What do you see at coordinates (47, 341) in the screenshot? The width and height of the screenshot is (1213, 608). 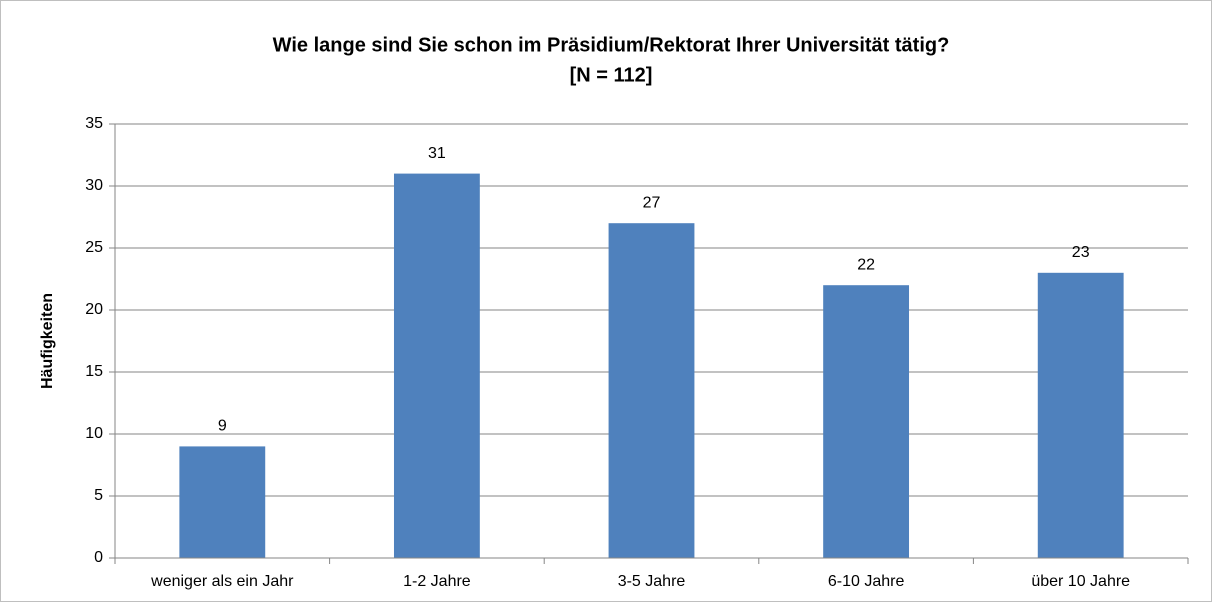 I see `y-axis-label: Häufigkeiten` at bounding box center [47, 341].